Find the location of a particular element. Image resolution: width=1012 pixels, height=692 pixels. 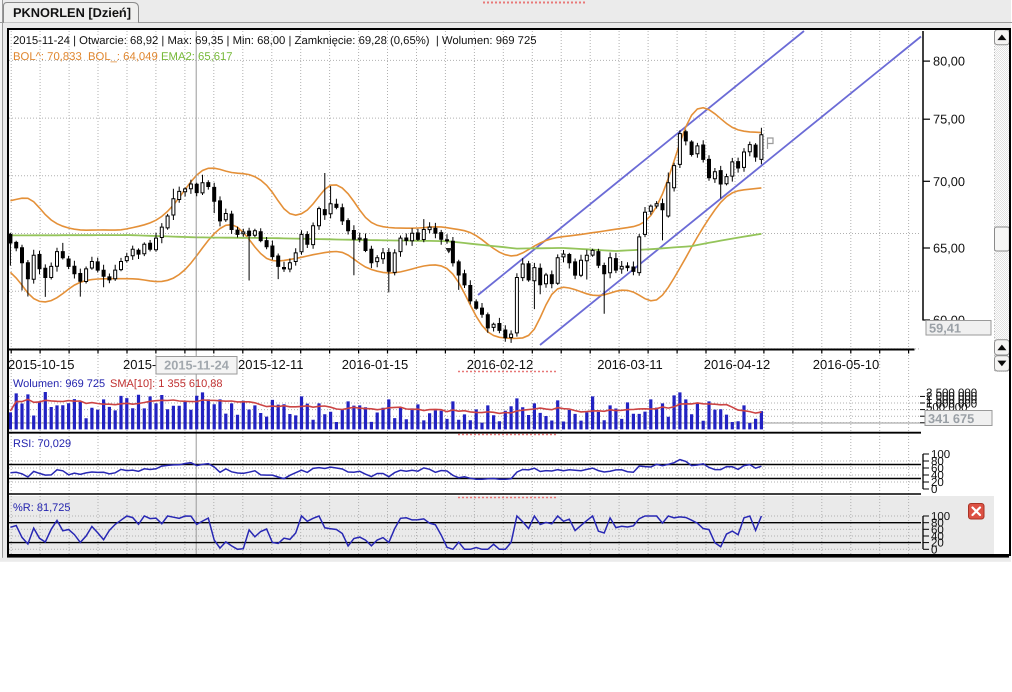

svg-text: 80,00 is located at coordinates (949, 61).